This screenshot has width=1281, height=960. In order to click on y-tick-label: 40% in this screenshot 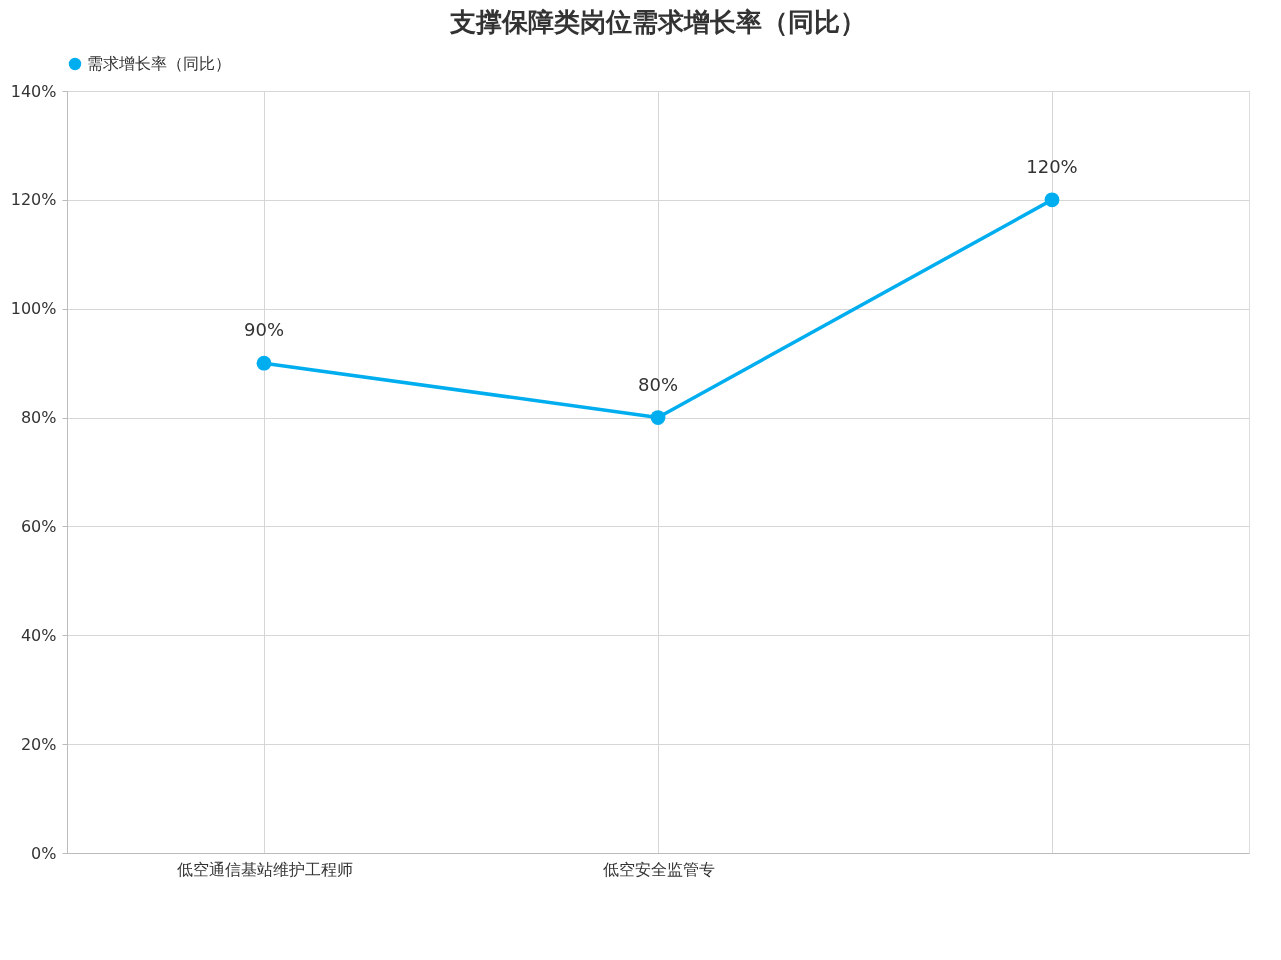, I will do `click(38, 635)`.